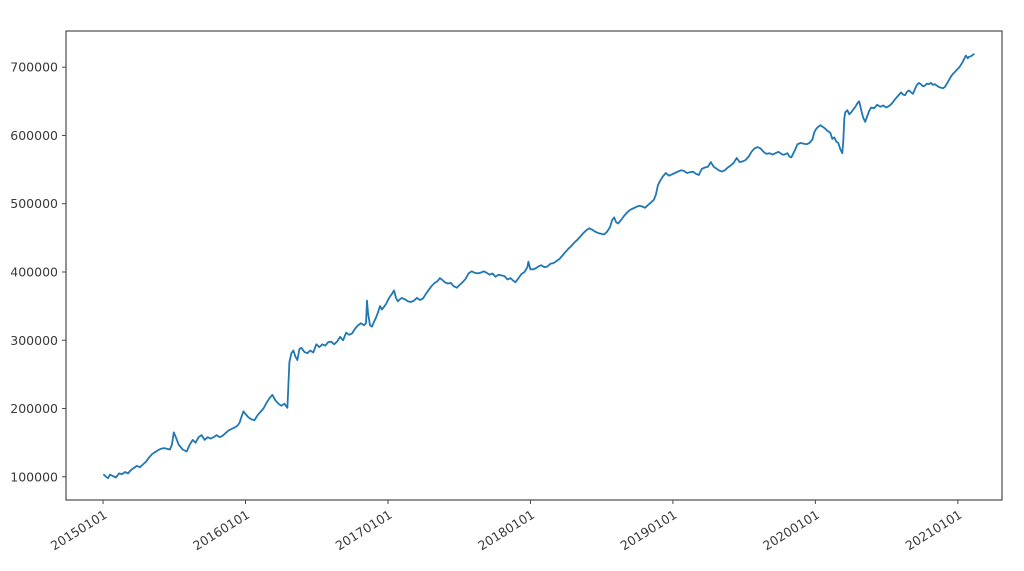 The width and height of the screenshot is (1024, 571). Describe the element at coordinates (221, 530) in the screenshot. I see `x-tick-label: 20160101` at that location.